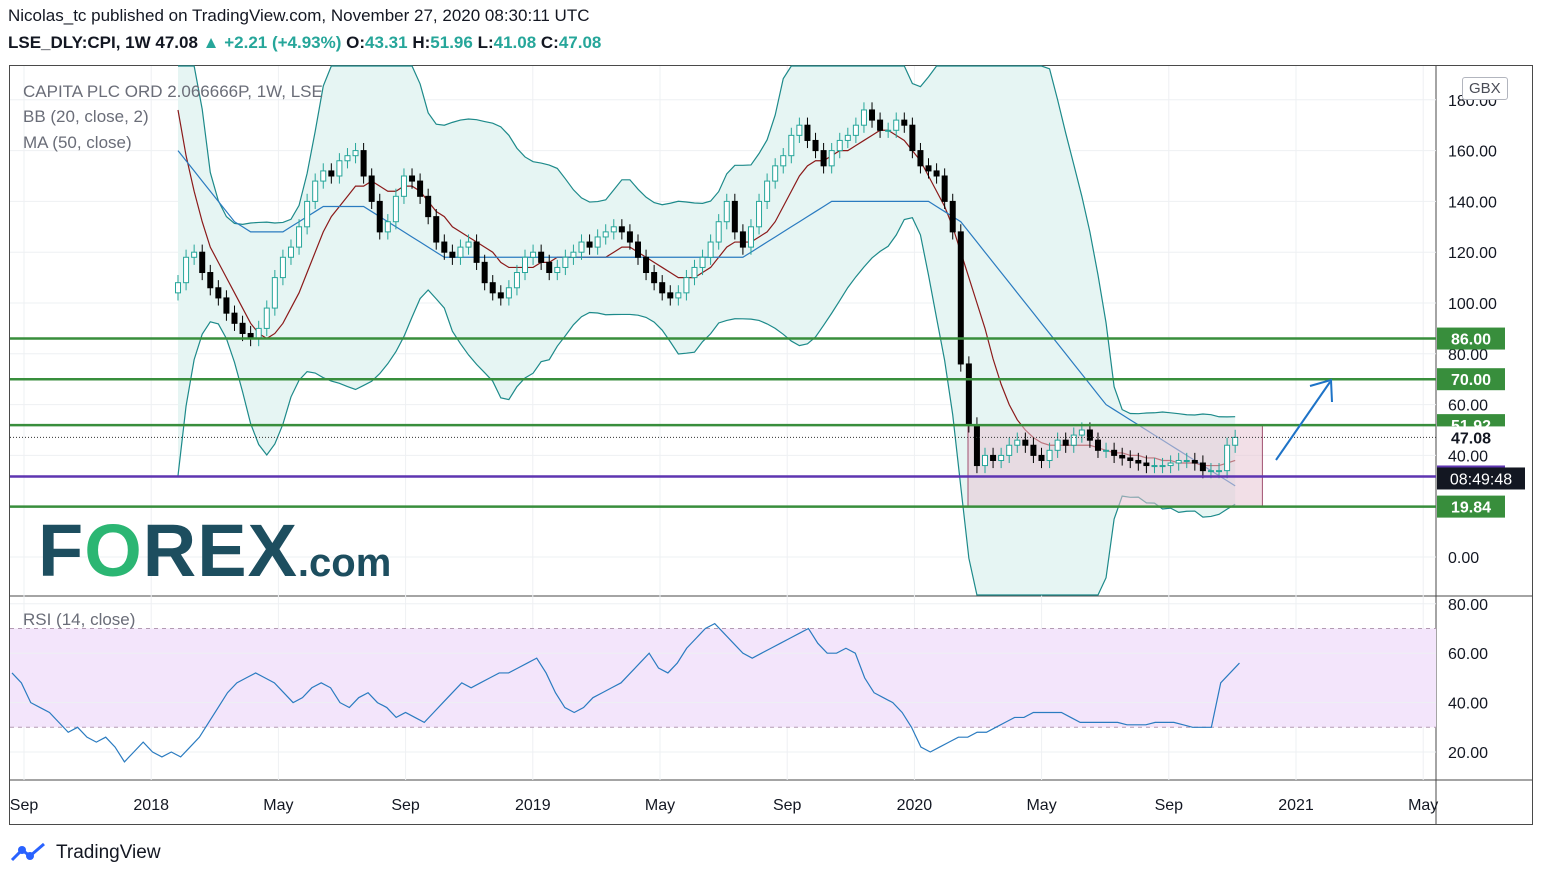  Describe the element at coordinates (723, 678) in the screenshot. I see `rsi-band` at that location.